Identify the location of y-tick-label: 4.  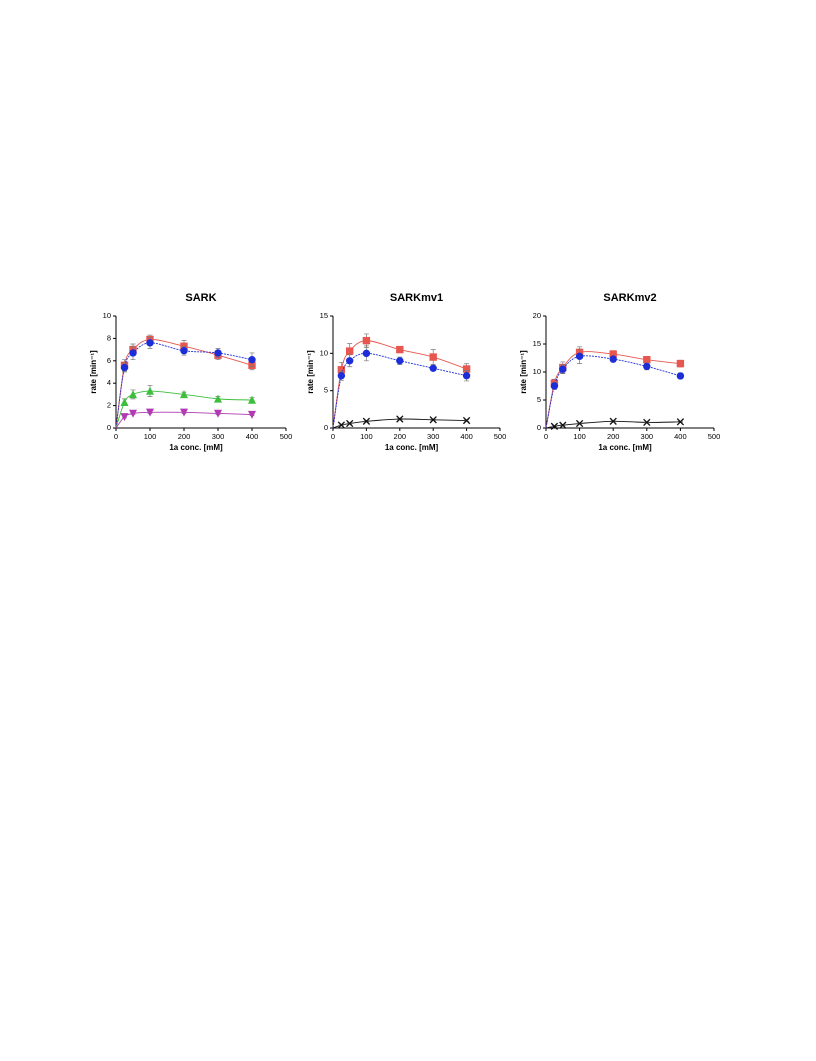
(109, 382).